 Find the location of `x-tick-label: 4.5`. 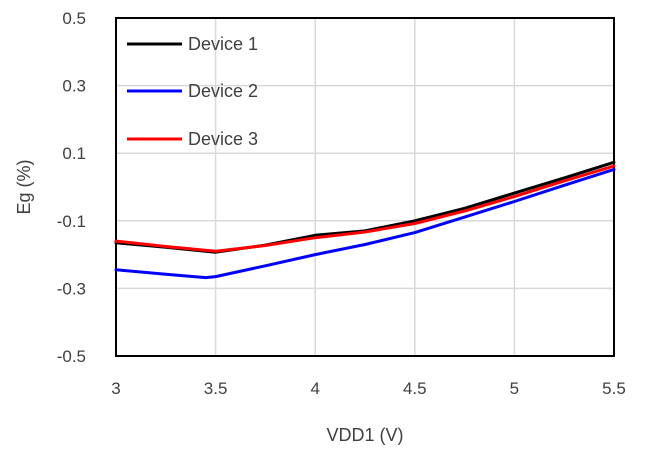

x-tick-label: 4.5 is located at coordinates (415, 388).